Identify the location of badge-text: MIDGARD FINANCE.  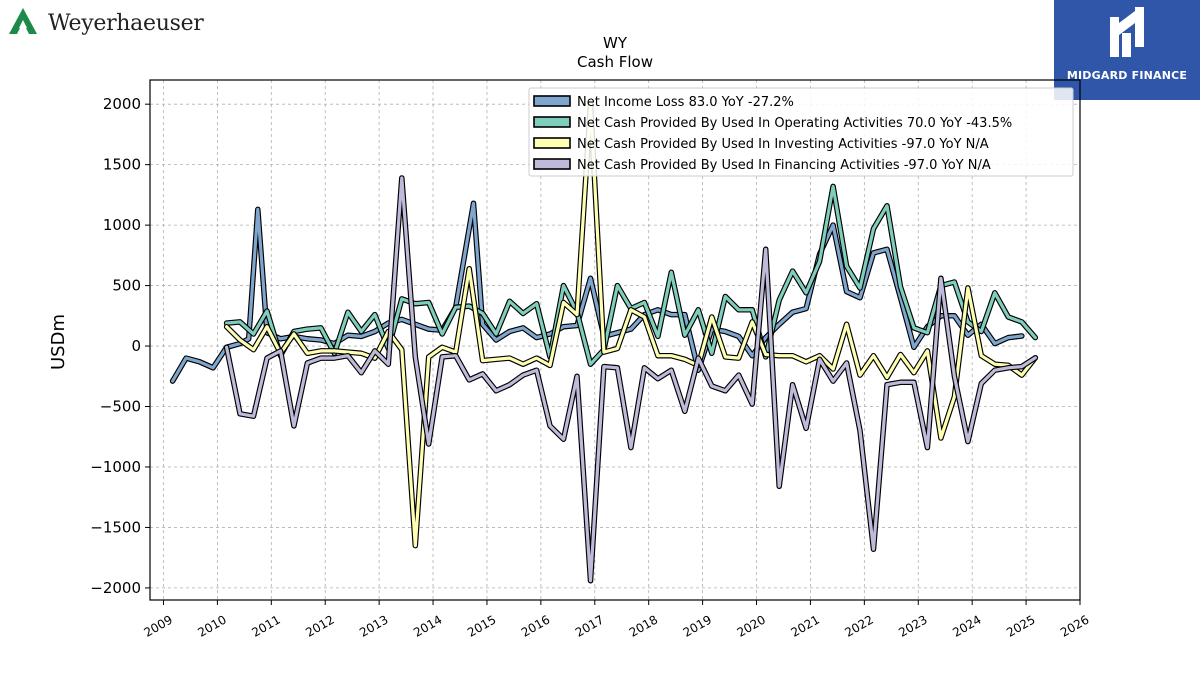
(1127, 75).